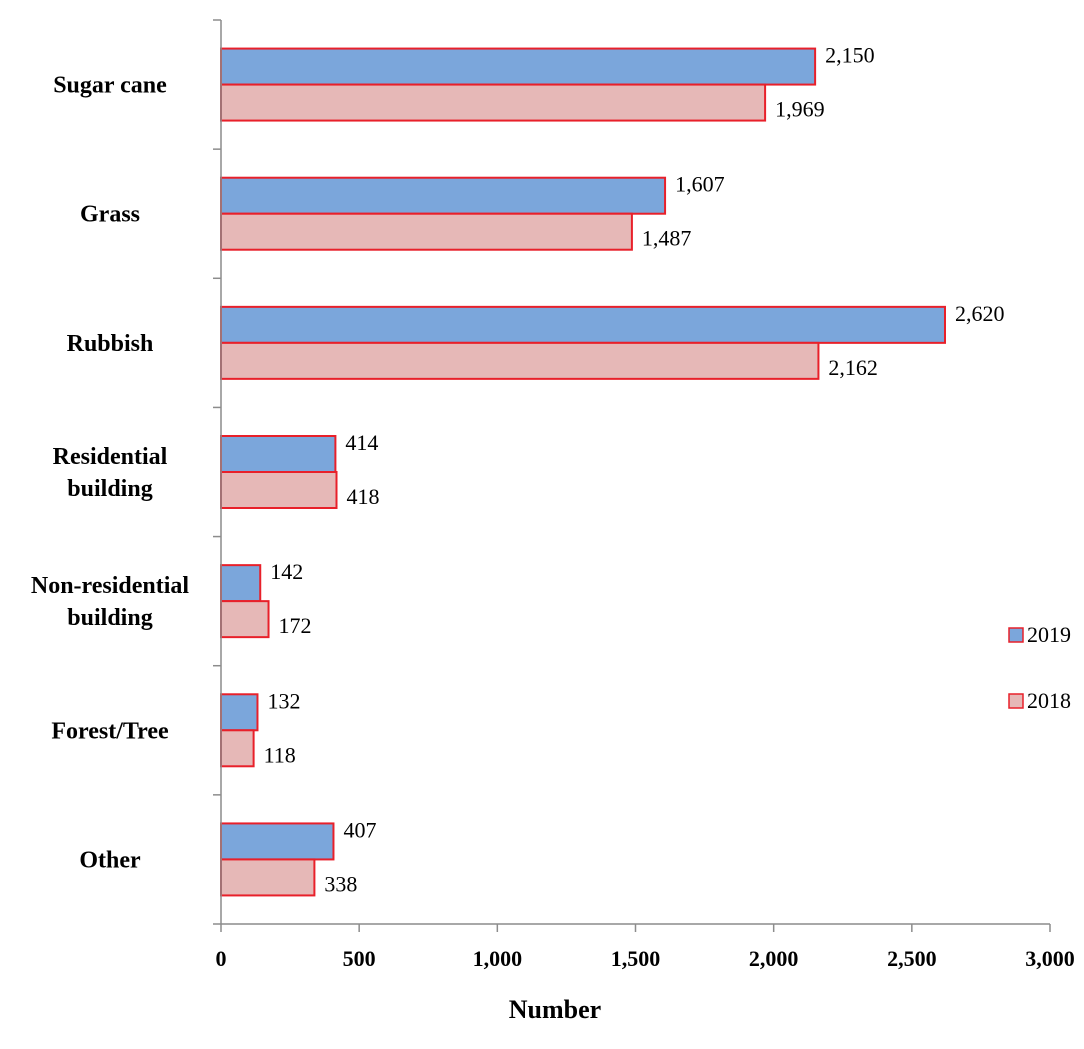  Describe the element at coordinates (850, 55) in the screenshot. I see `data-label-2019: 2,150` at that location.